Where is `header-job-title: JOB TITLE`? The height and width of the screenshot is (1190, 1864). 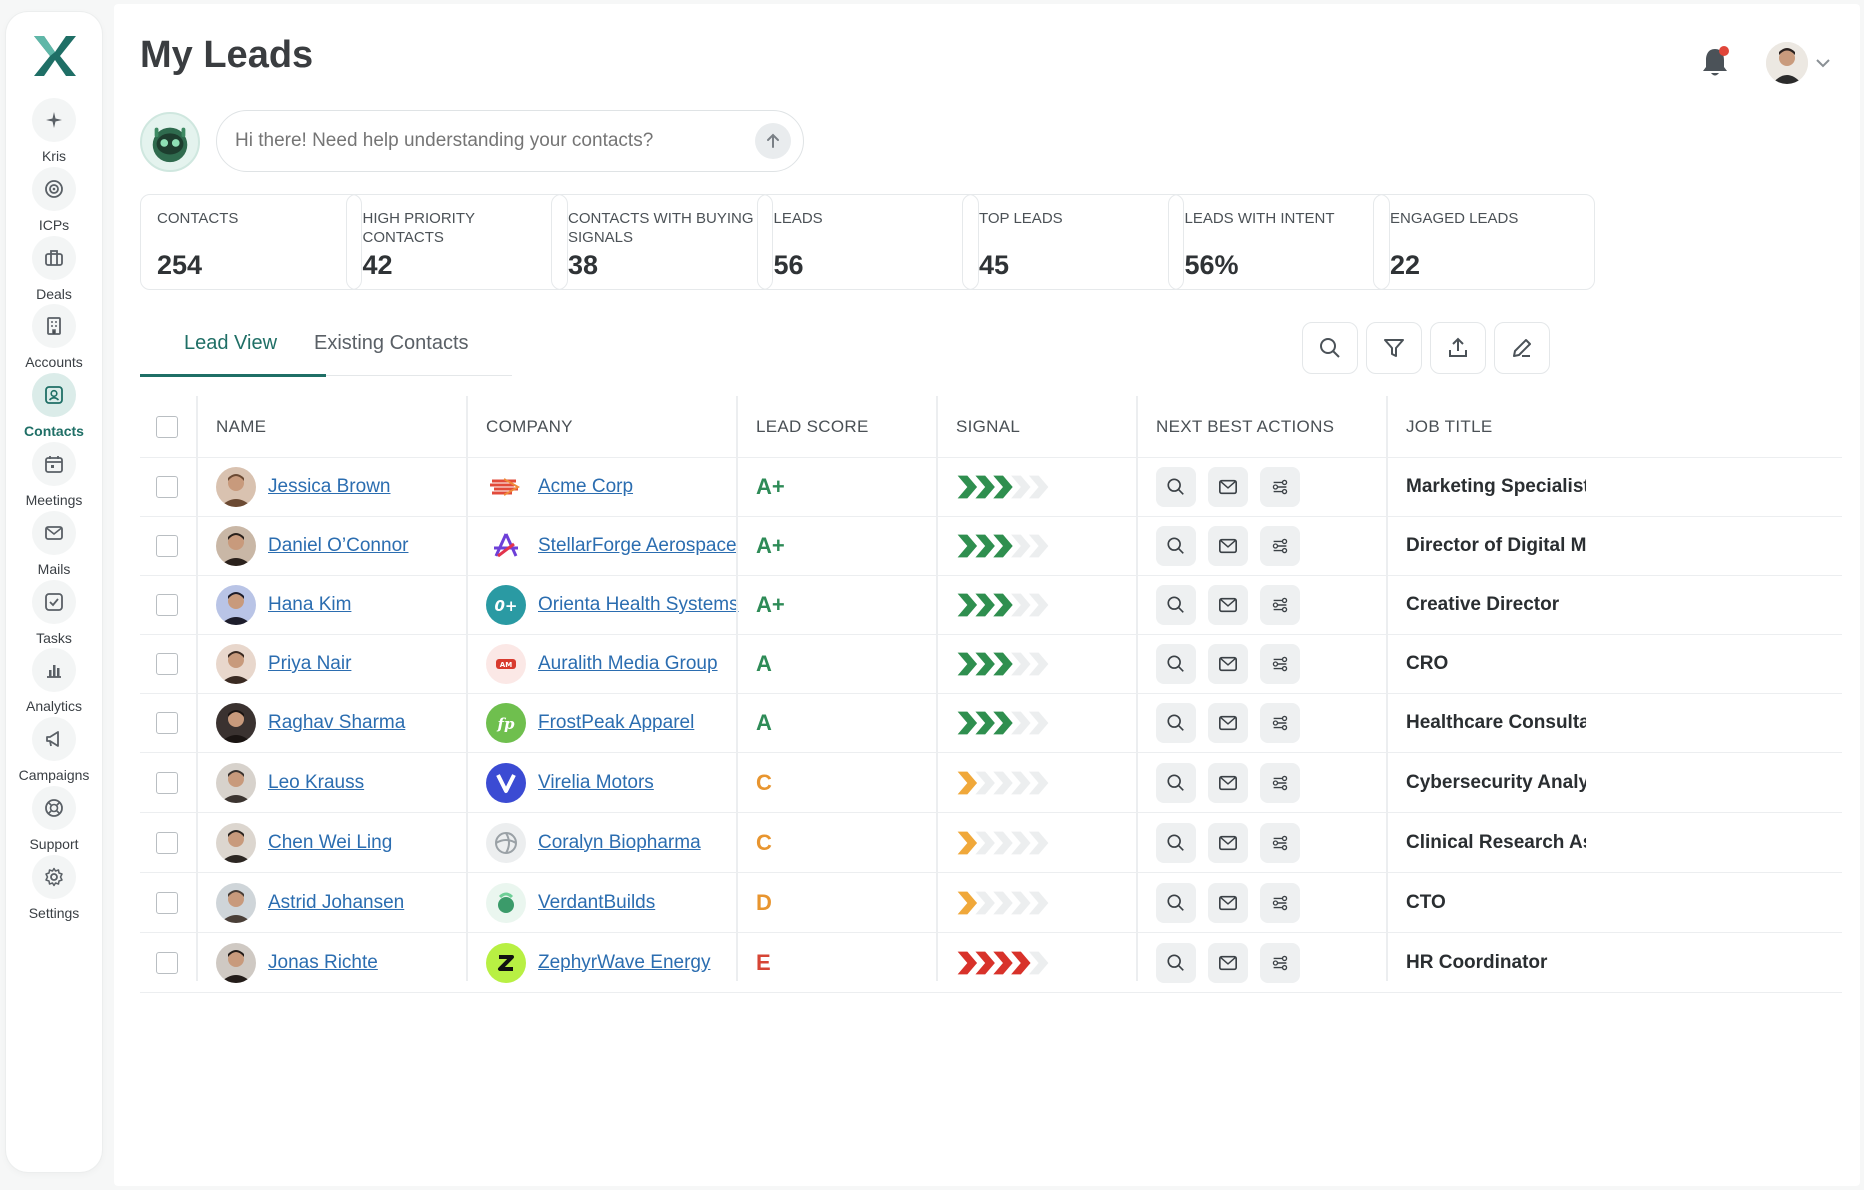 header-job-title: JOB TITLE is located at coordinates (1449, 426).